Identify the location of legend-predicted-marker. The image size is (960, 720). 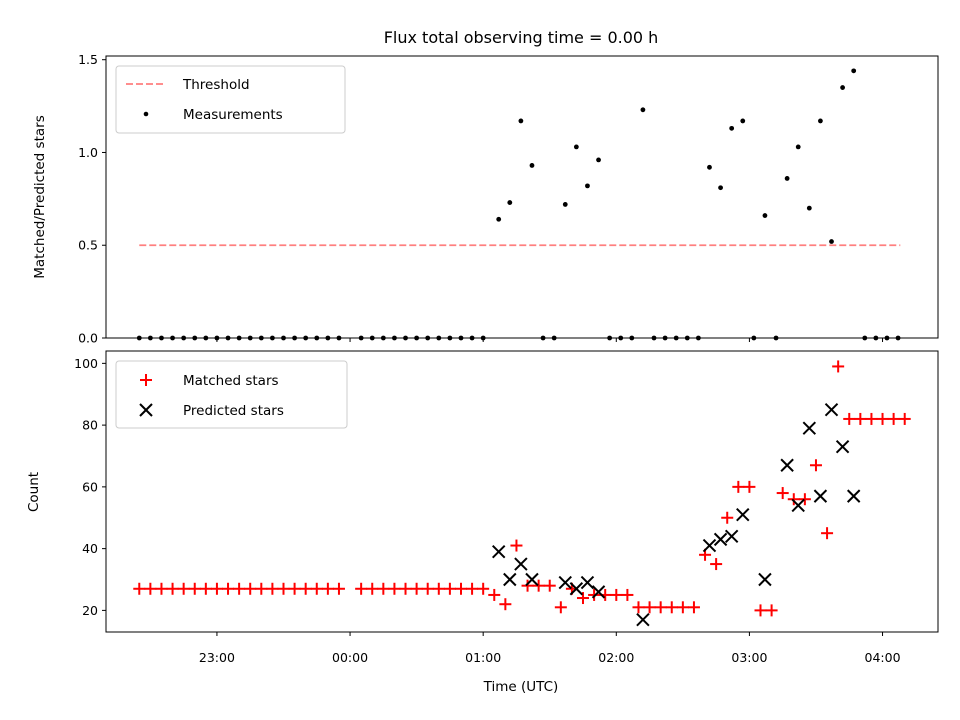
(146, 410).